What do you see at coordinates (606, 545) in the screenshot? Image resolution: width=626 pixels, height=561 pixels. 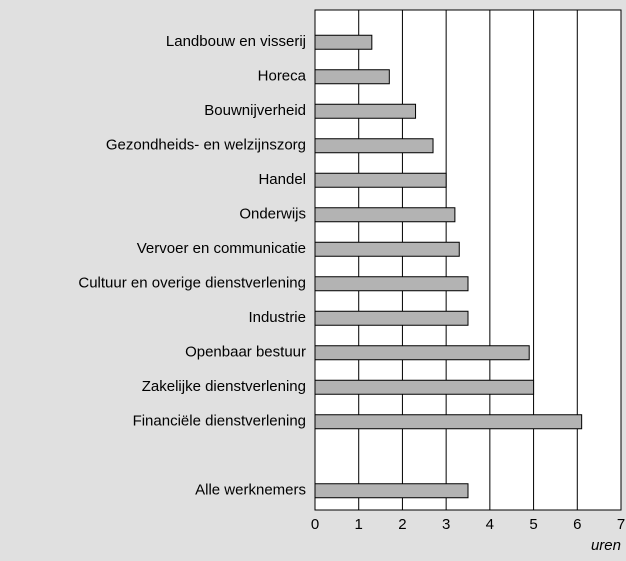 I see `x-axis-label: uren` at bounding box center [606, 545].